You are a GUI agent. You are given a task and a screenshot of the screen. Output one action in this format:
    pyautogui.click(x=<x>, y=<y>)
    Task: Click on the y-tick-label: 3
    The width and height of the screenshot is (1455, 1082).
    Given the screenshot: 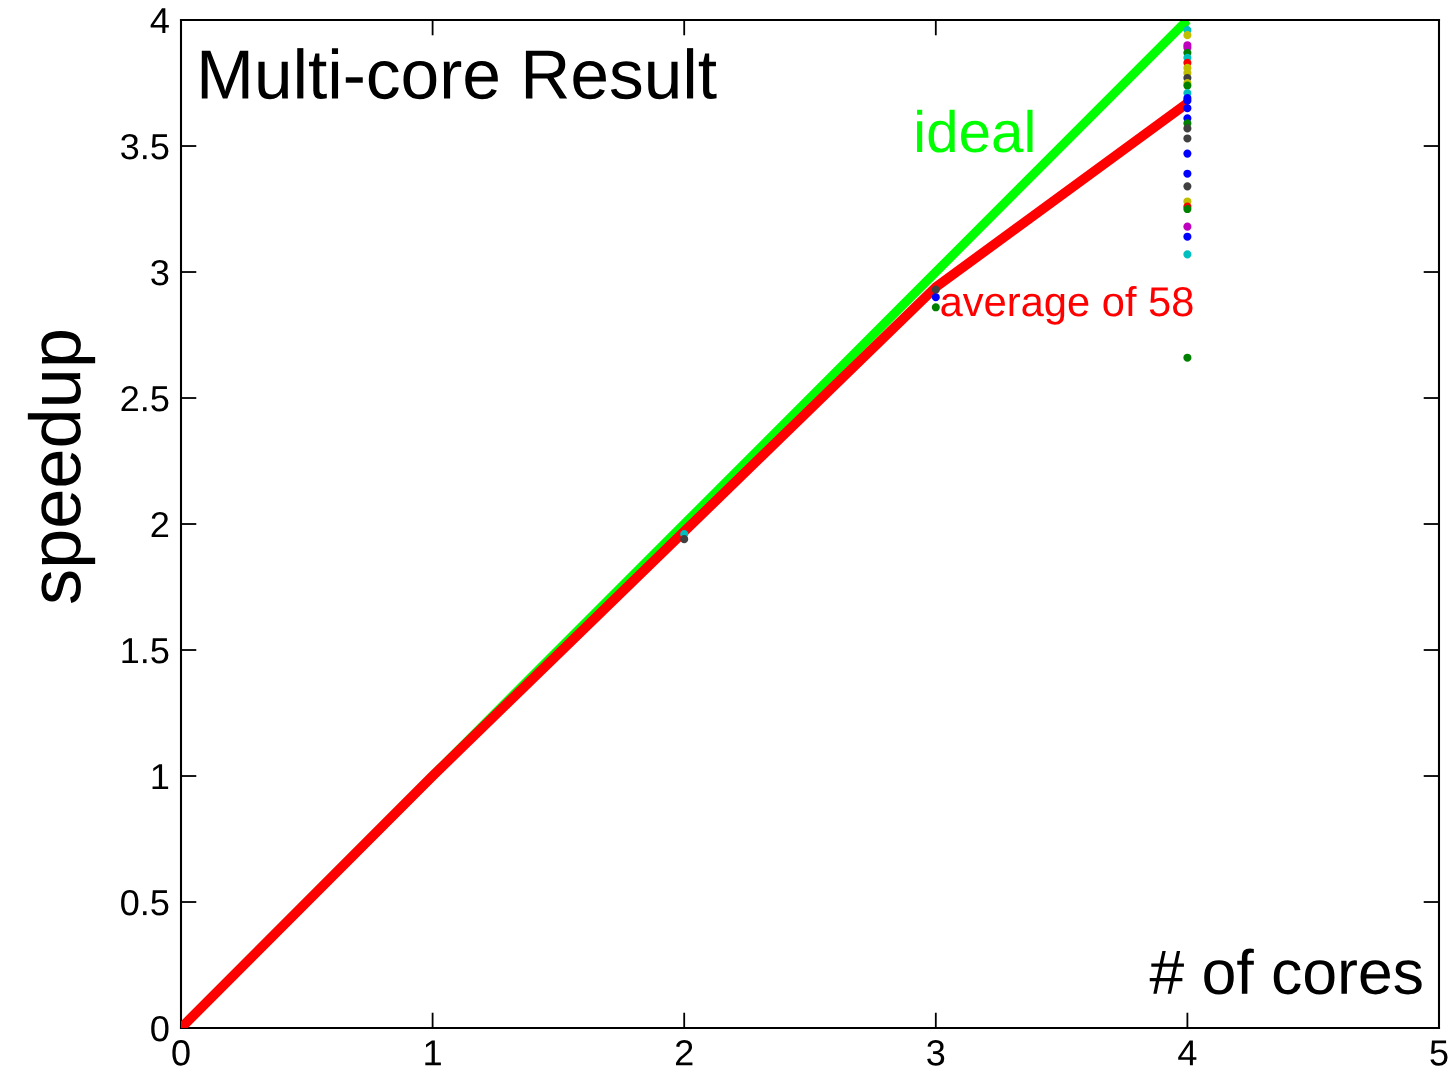 What is the action you would take?
    pyautogui.click(x=160, y=272)
    